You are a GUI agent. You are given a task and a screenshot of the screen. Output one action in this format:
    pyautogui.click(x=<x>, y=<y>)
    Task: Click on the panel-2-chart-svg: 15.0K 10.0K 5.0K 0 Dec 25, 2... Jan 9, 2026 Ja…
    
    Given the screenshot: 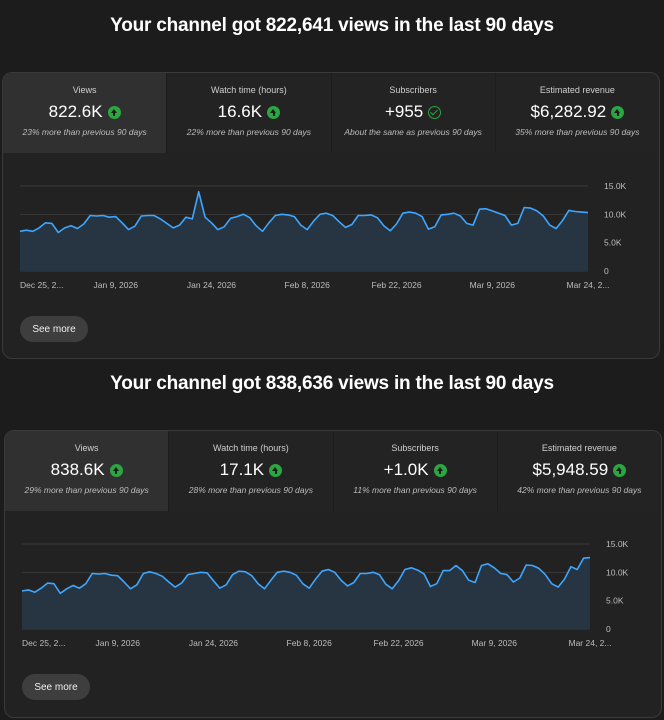 What is the action you would take?
    pyautogui.click(x=325, y=593)
    